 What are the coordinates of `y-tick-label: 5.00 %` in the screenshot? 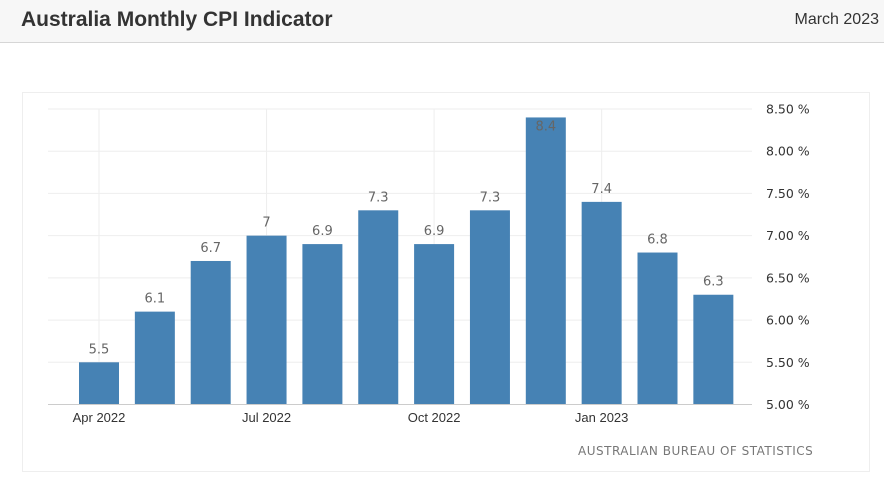 It's located at (788, 404).